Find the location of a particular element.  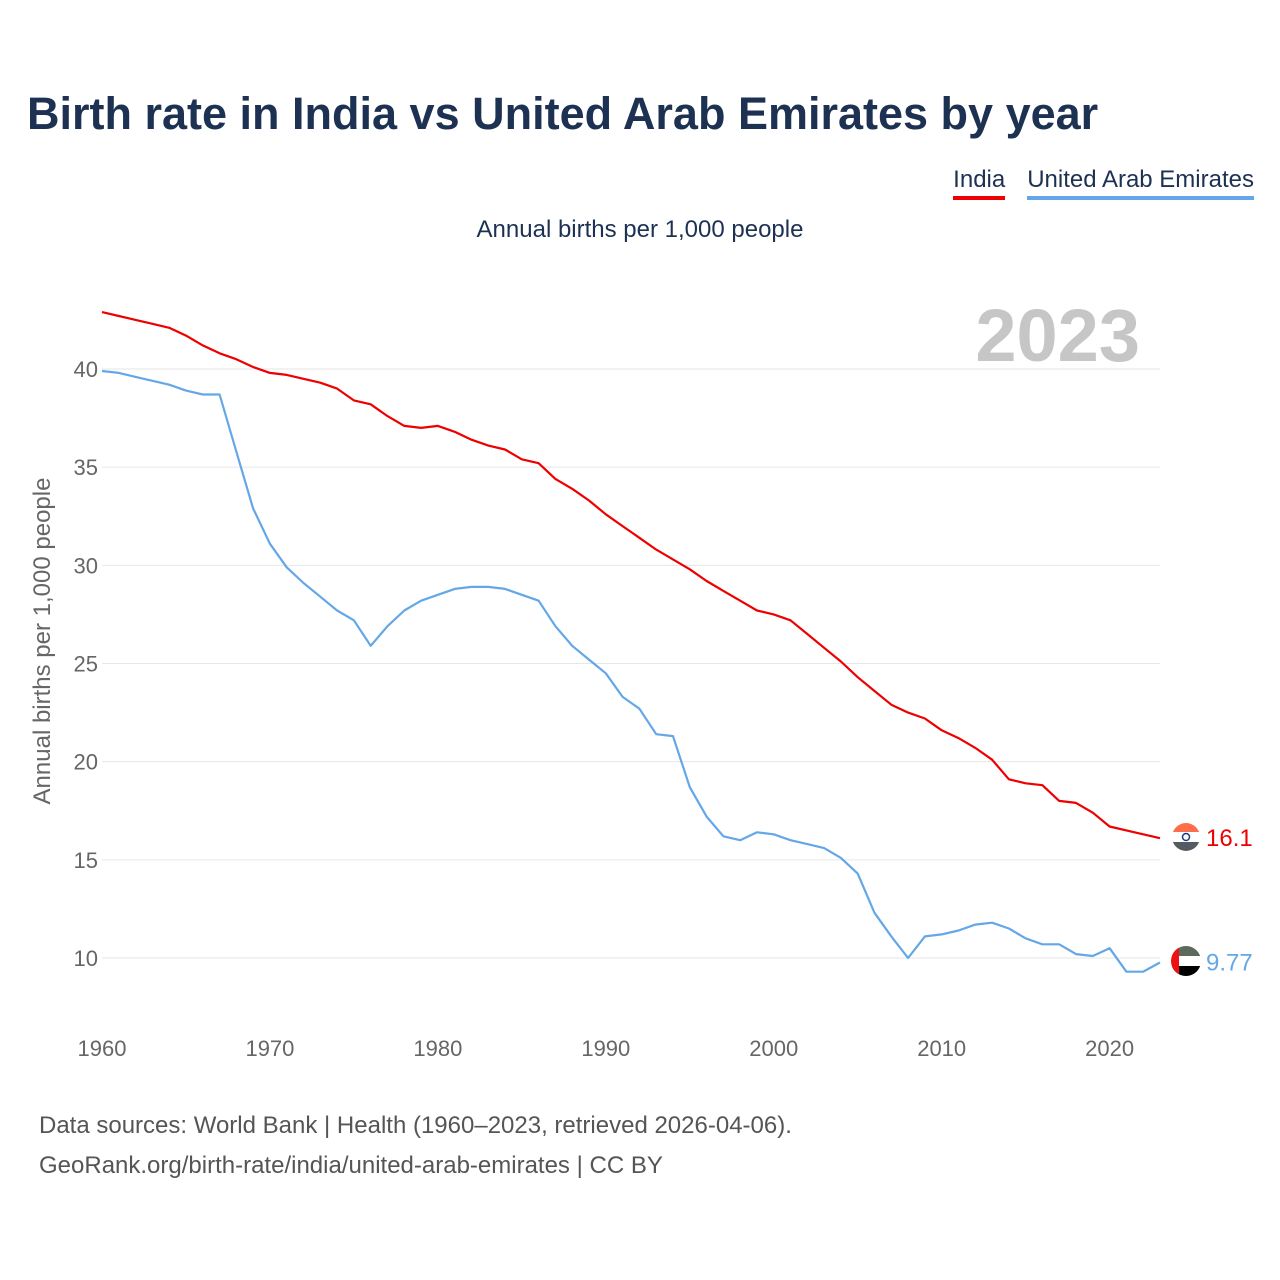

y-tick-label: 20 is located at coordinates (86, 762).